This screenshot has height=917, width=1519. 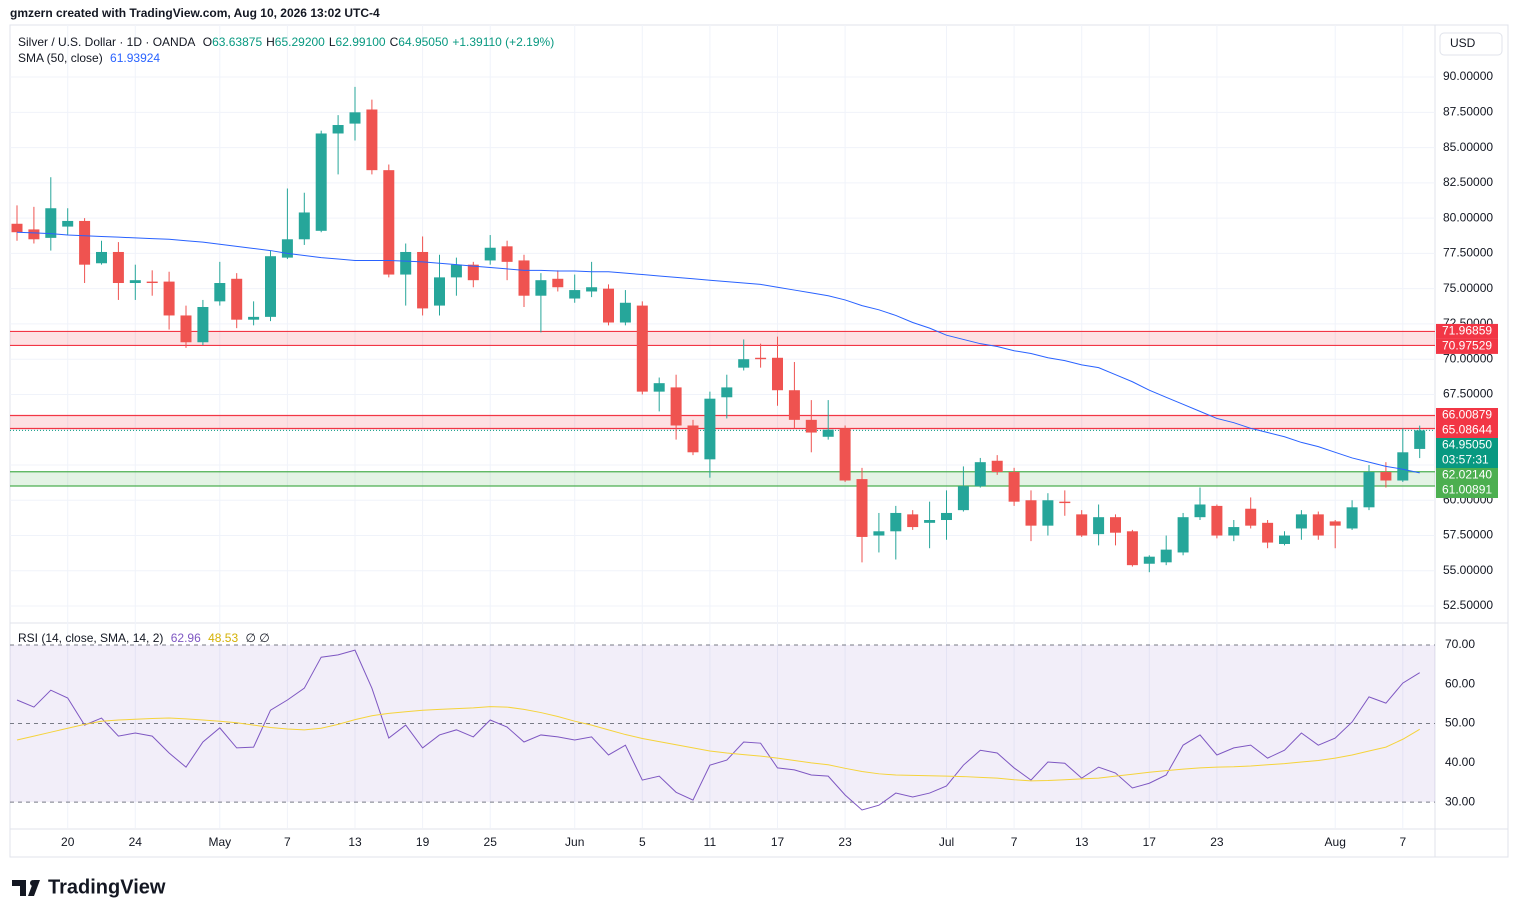 What do you see at coordinates (1082, 842) in the screenshot?
I see `x-tick-label: 13` at bounding box center [1082, 842].